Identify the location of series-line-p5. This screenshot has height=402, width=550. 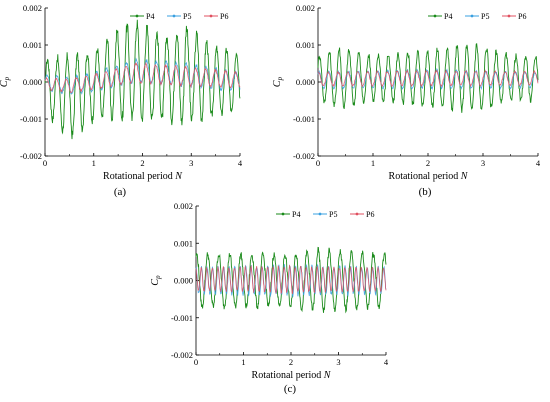
(428, 79).